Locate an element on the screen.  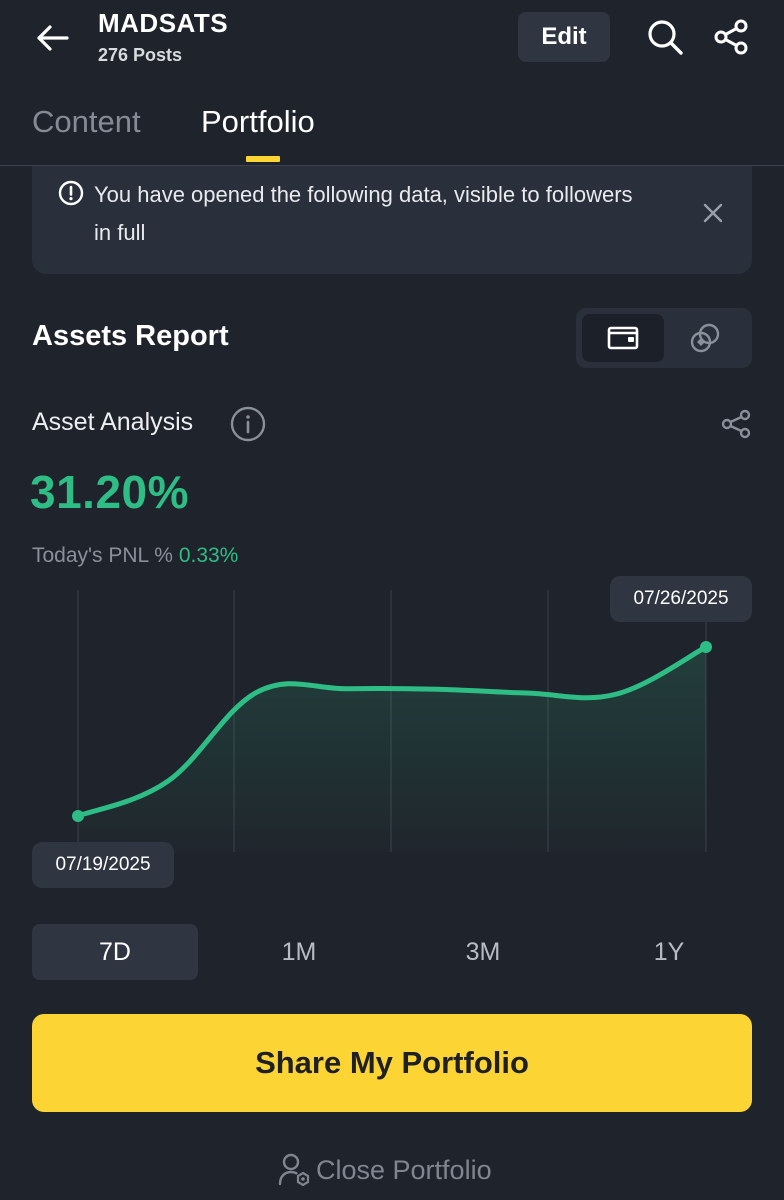
view-toggle is located at coordinates (664, 338).